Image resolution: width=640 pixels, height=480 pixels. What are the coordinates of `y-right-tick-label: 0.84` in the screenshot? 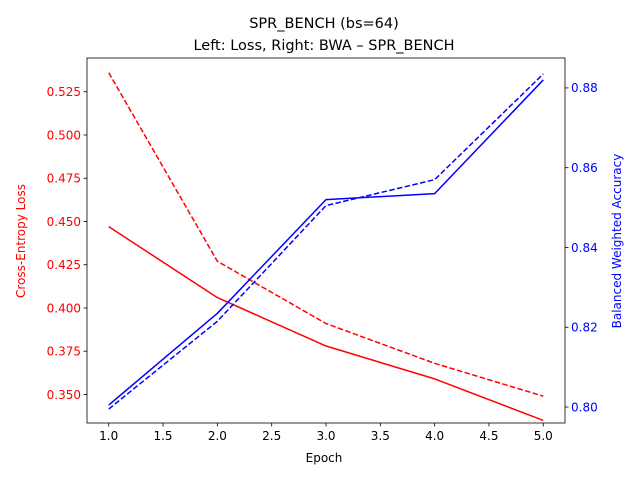 It's located at (584, 248).